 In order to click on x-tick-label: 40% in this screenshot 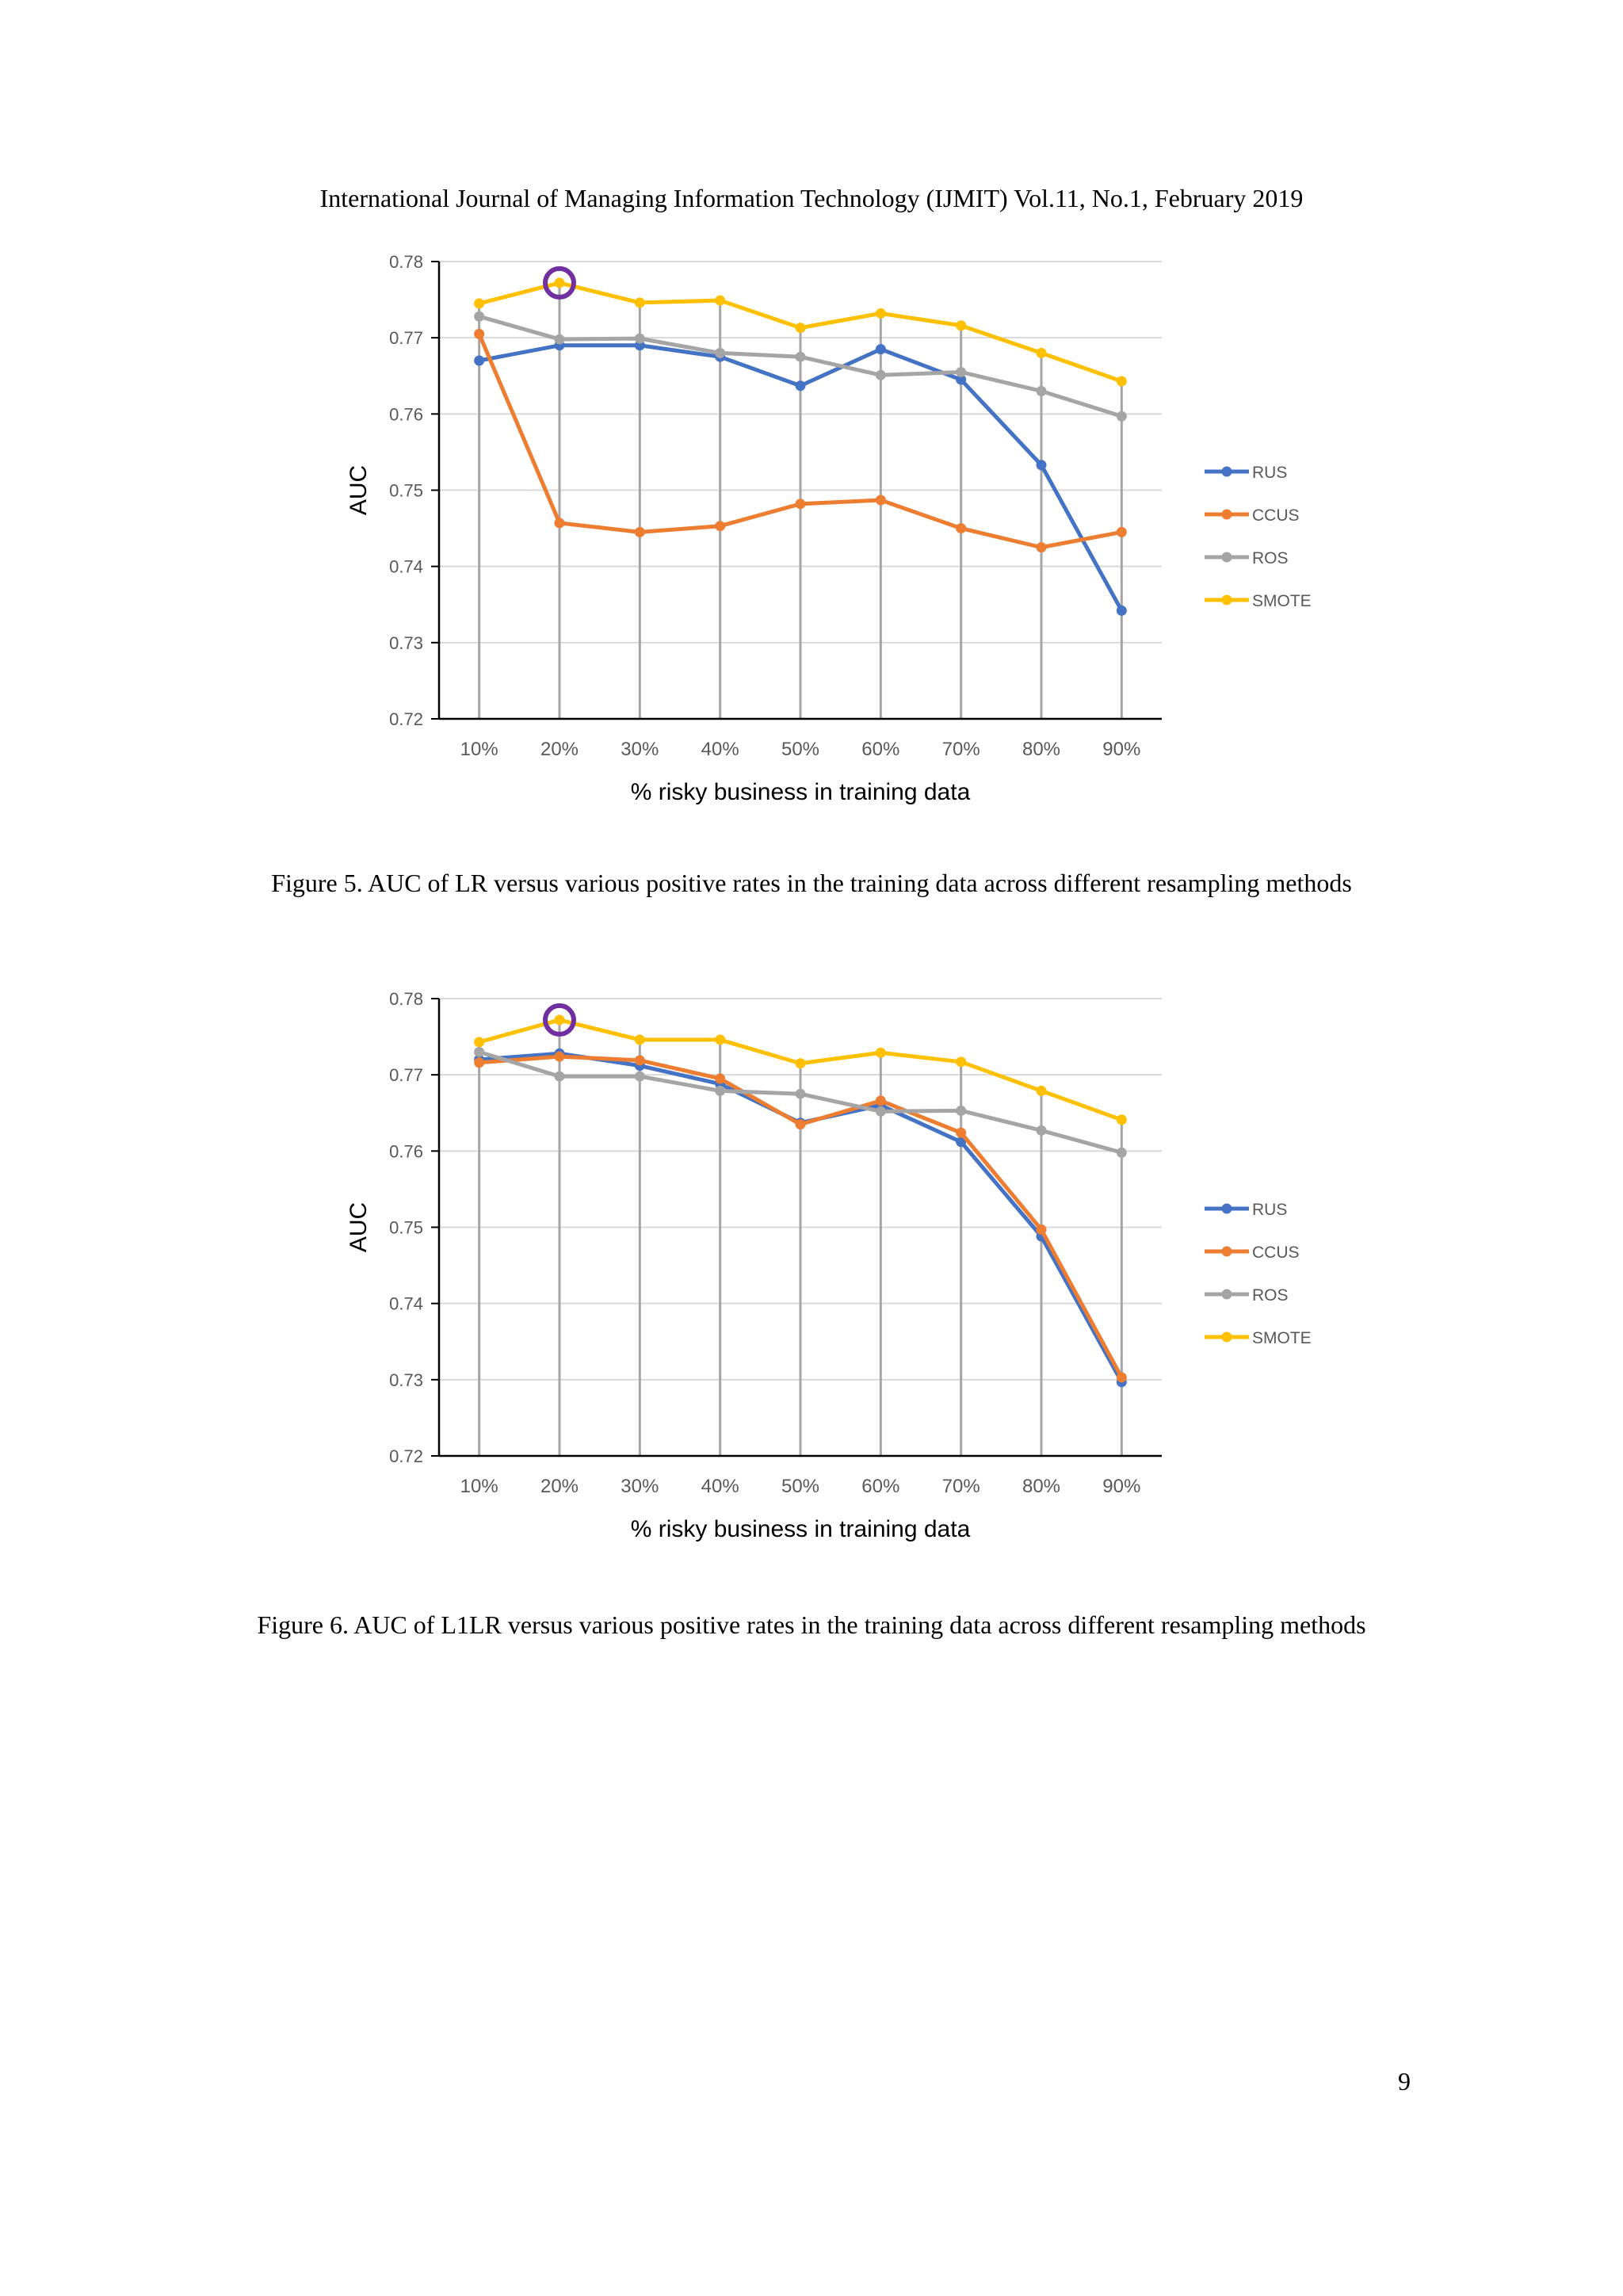, I will do `click(720, 749)`.